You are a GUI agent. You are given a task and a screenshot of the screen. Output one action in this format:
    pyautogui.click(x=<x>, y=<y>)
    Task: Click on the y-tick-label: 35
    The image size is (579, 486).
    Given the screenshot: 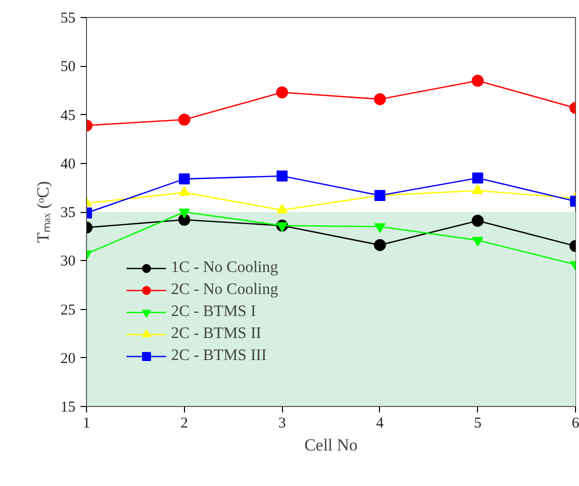 What is the action you would take?
    pyautogui.click(x=68, y=213)
    